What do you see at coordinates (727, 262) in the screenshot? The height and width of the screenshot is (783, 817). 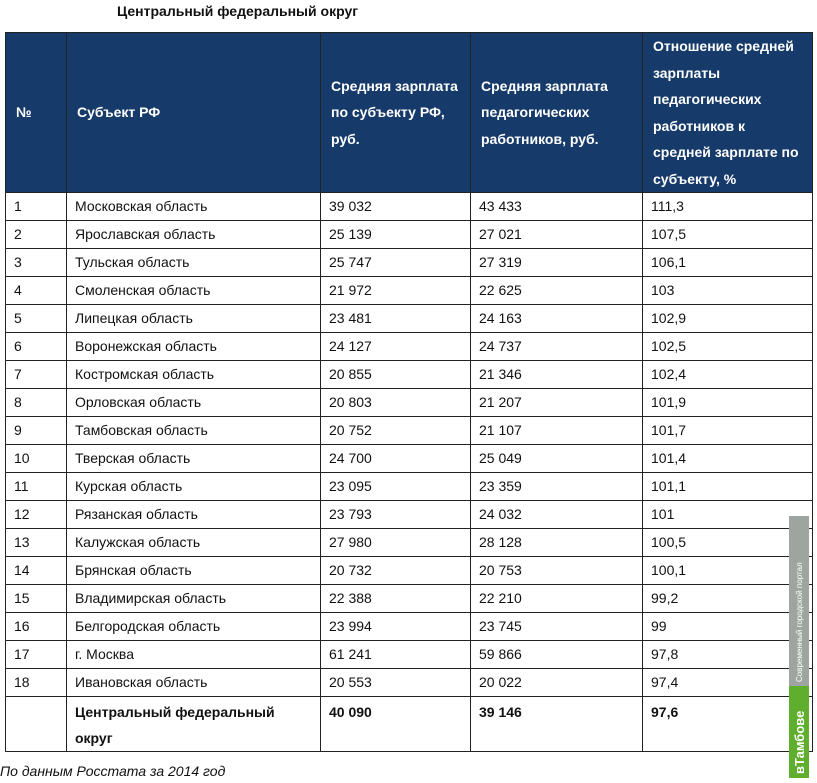 I see `cell-ratio: 106,1` at bounding box center [727, 262].